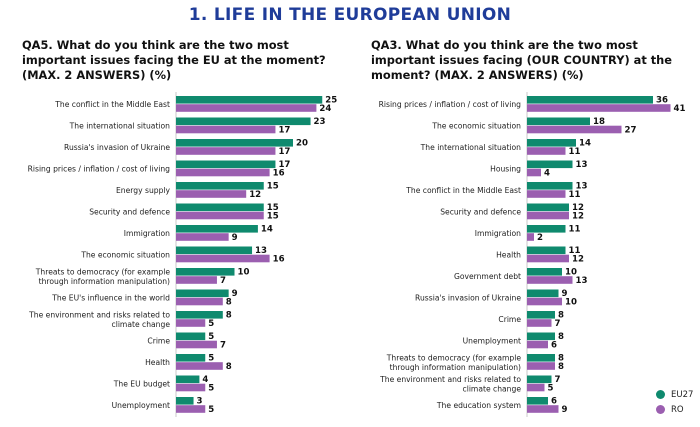  What do you see at coordinates (554, 402) in the screenshot?
I see `data-label-eu27: 6` at bounding box center [554, 402].